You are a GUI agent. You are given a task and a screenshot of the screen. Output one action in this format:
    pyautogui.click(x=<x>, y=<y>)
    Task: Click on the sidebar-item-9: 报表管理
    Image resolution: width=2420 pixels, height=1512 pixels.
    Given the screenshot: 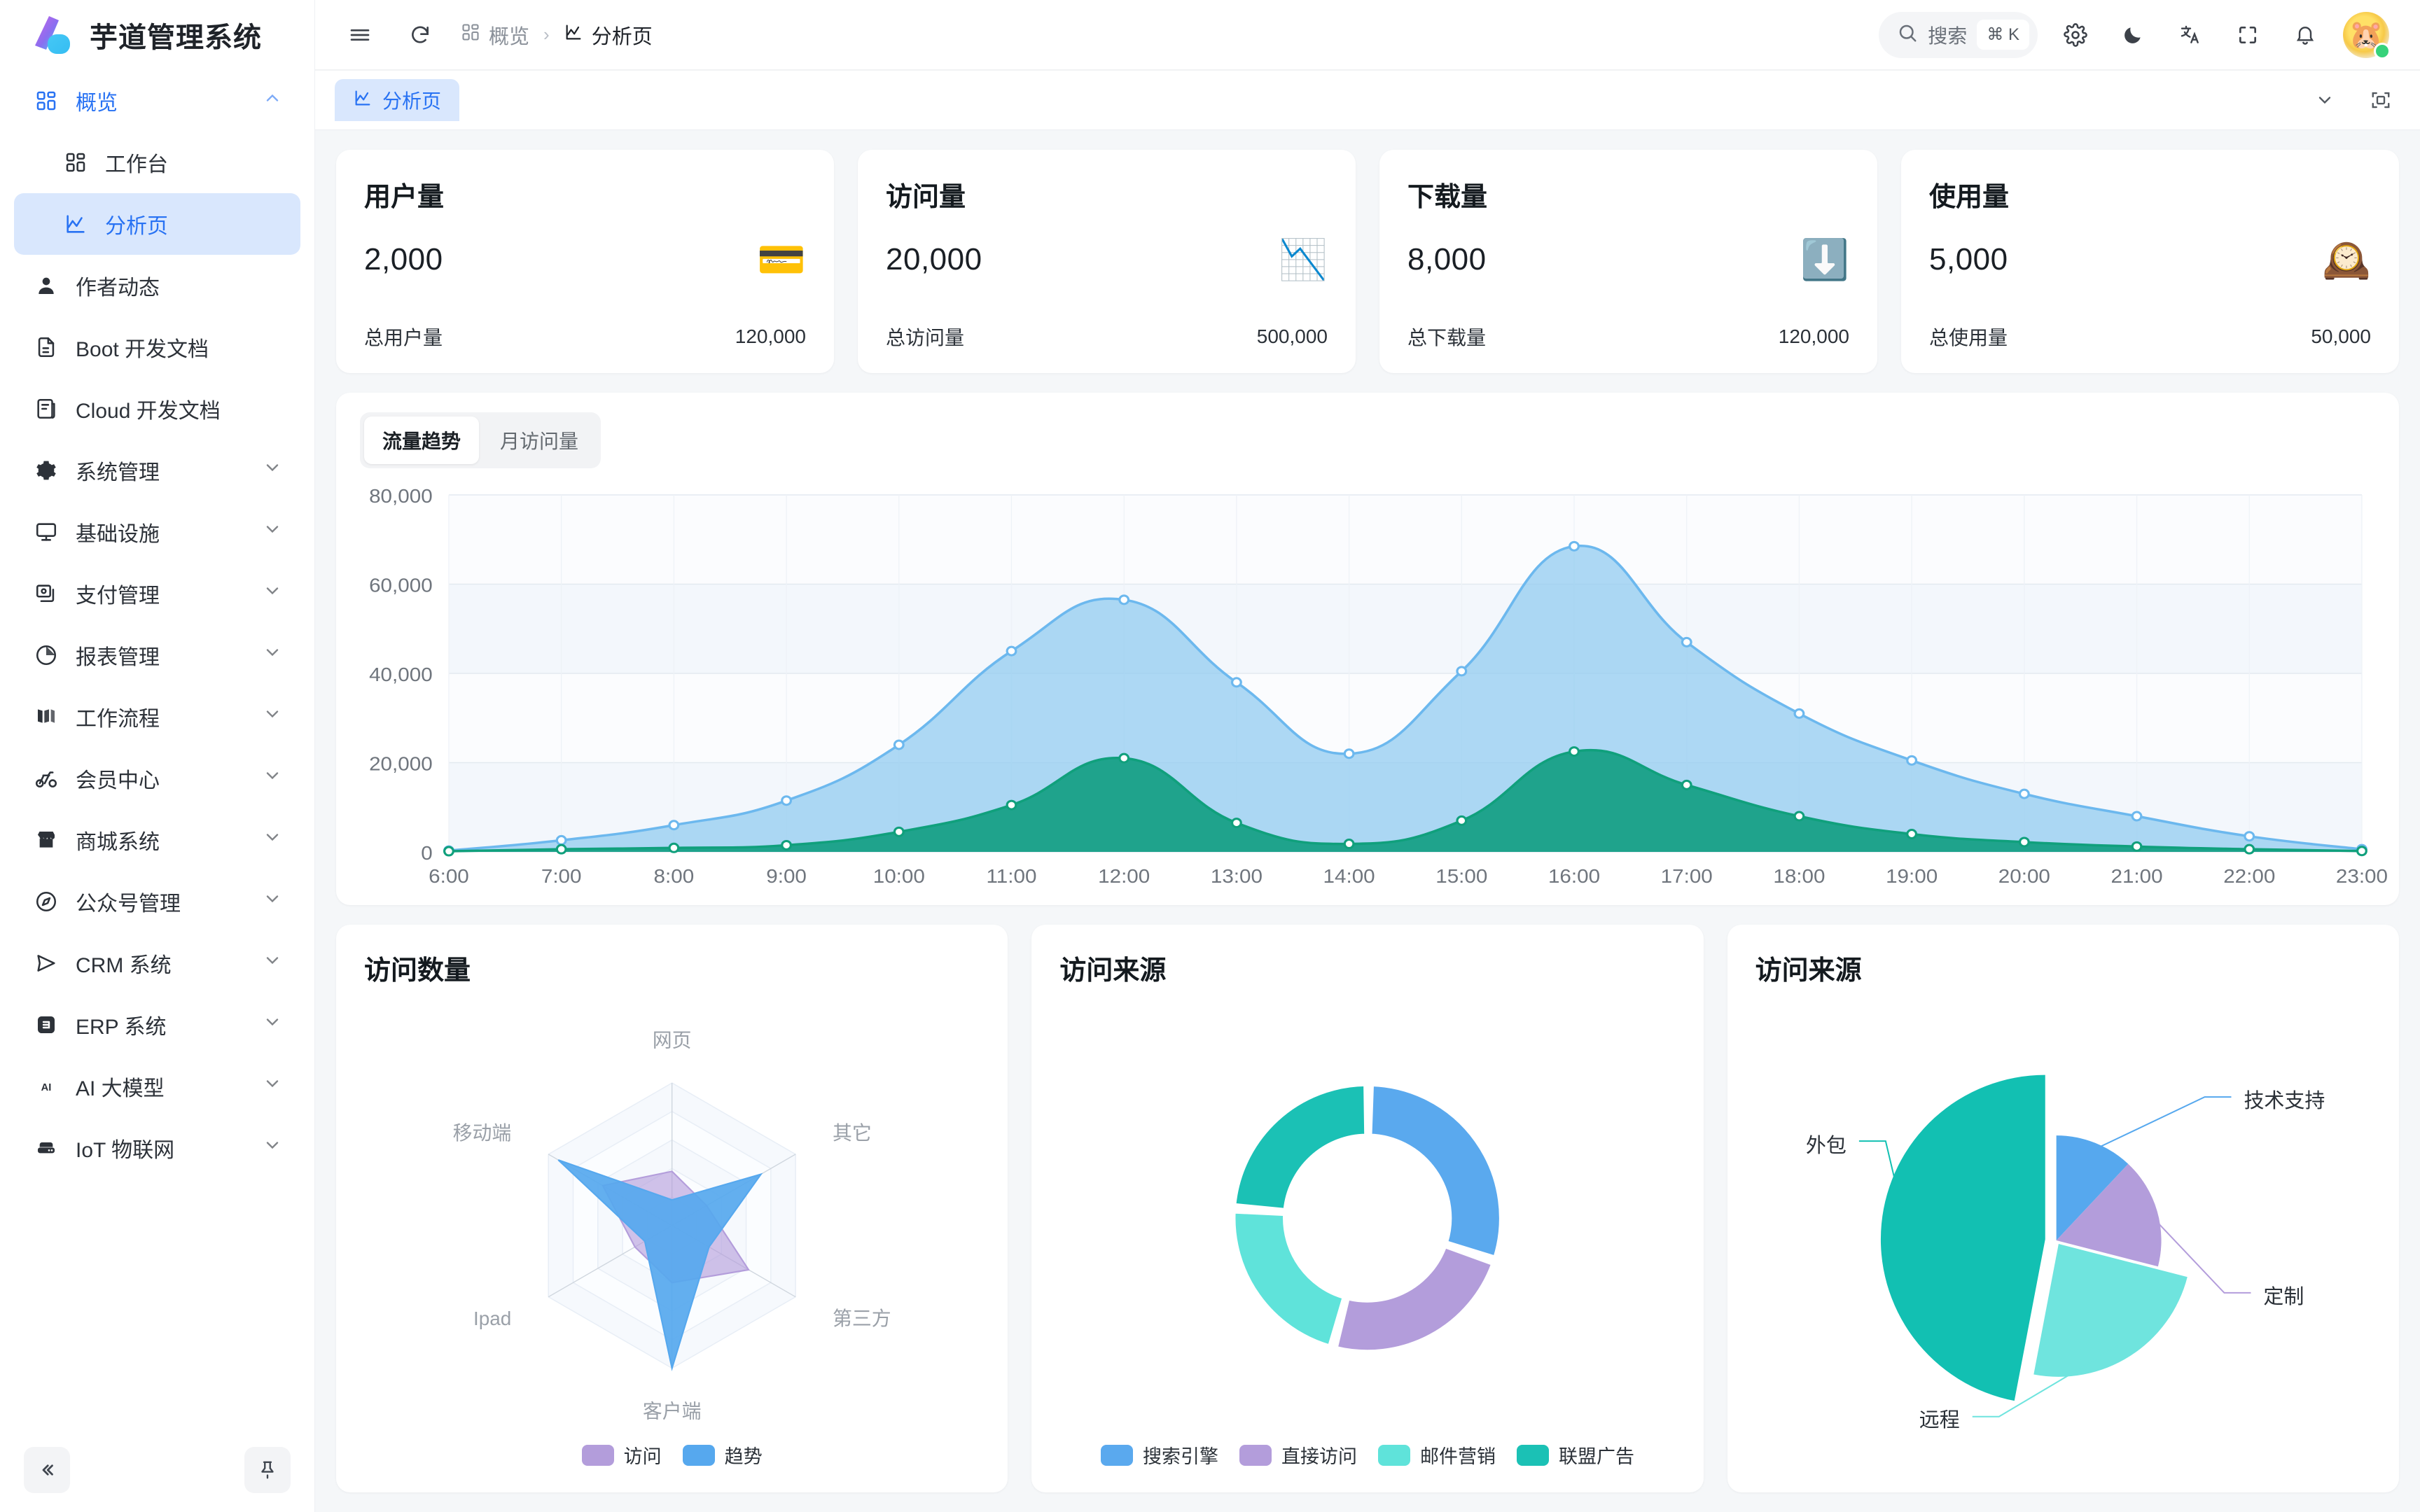 What is the action you would take?
    pyautogui.click(x=157, y=655)
    